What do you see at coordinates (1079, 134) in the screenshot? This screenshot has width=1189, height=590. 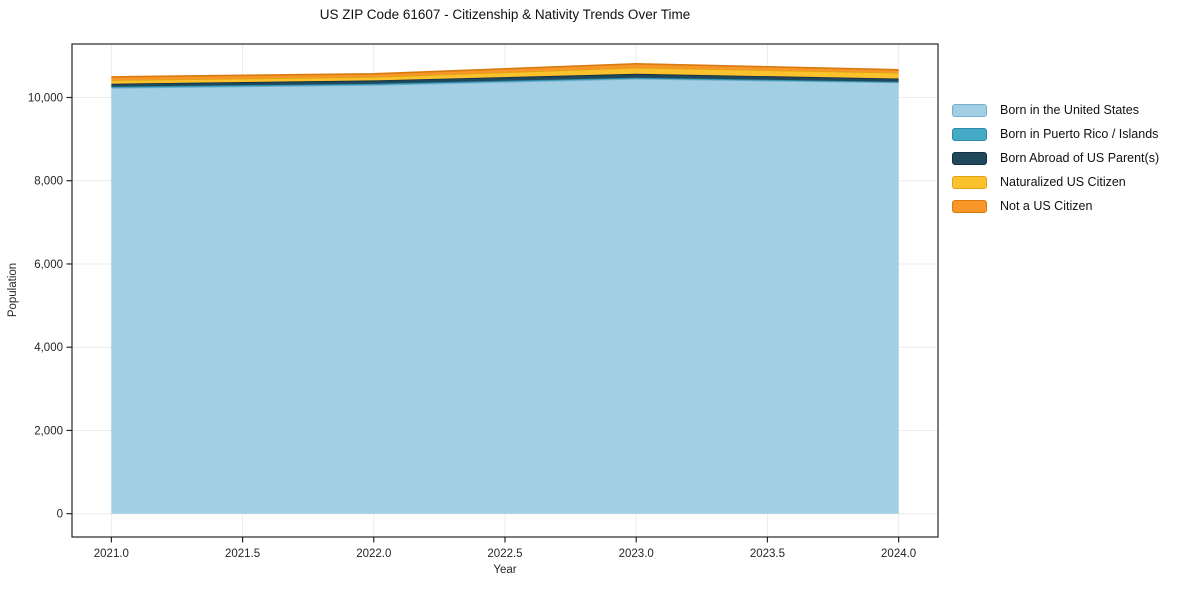 I see `legend-label: Born in Puerto Rico / Islands` at bounding box center [1079, 134].